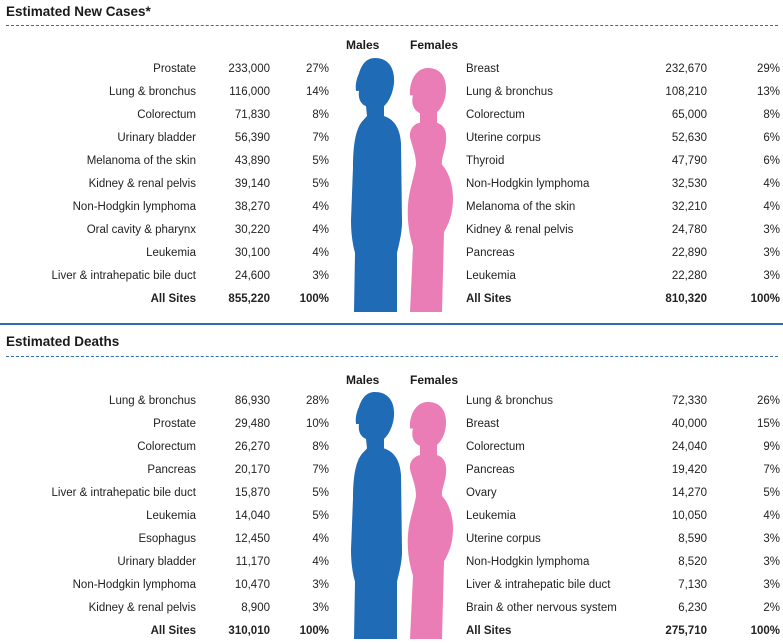 This screenshot has width=783, height=643. Describe the element at coordinates (538, 585) in the screenshot. I see `female-site-name: Liver & intrahepatic bile duct` at that location.